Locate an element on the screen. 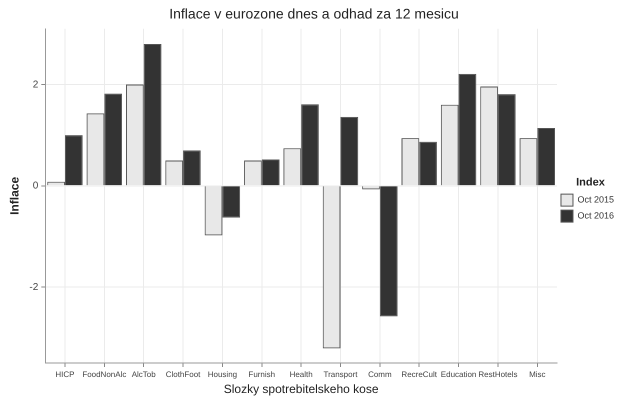 Image resolution: width=630 pixels, height=401 pixels. x-tick-label: RestHotels is located at coordinates (498, 375).